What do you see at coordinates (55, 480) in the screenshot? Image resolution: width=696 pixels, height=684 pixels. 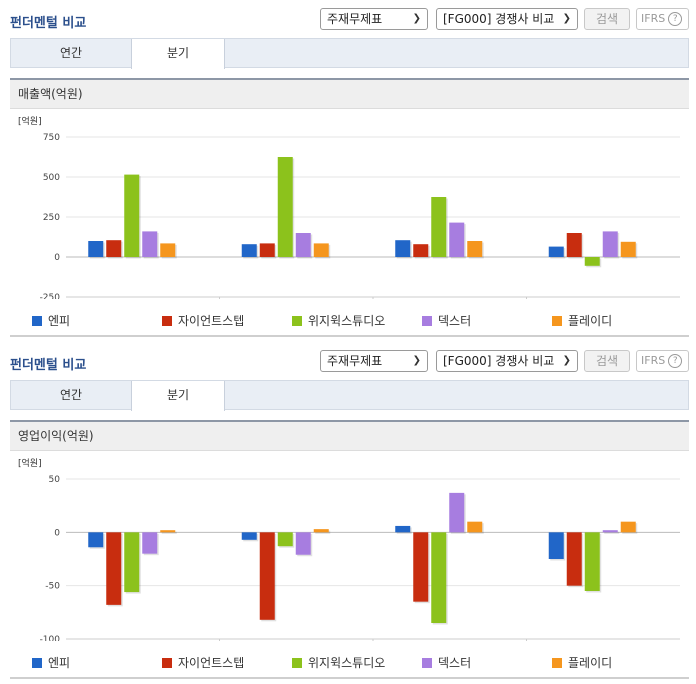 I see `y-tick-label: 50` at bounding box center [55, 480].